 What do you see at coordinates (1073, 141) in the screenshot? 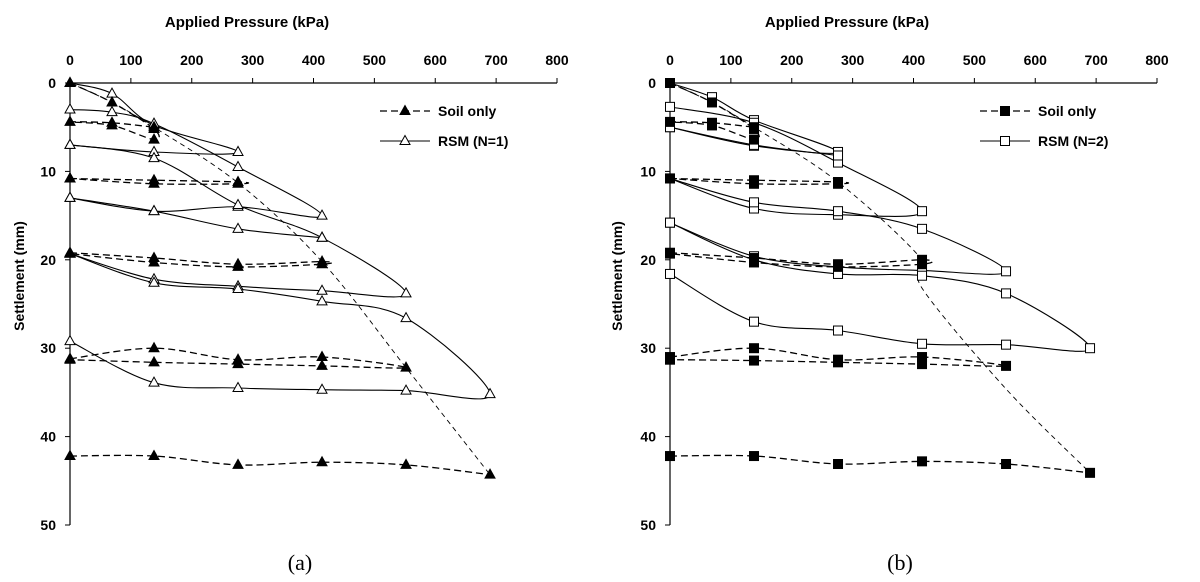
I see `legend-label-rsm: RSM (N=2)` at bounding box center [1073, 141].